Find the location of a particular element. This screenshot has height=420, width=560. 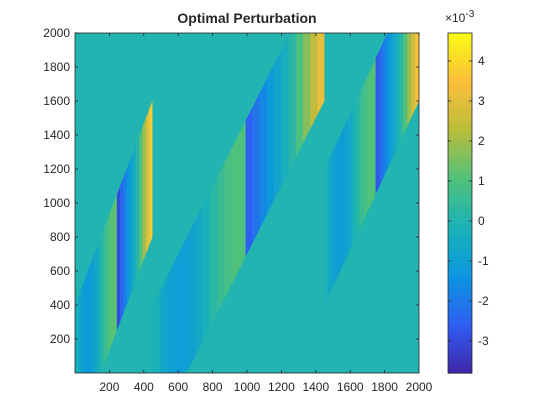

colorbar-tick-label: 3 is located at coordinates (481, 101).